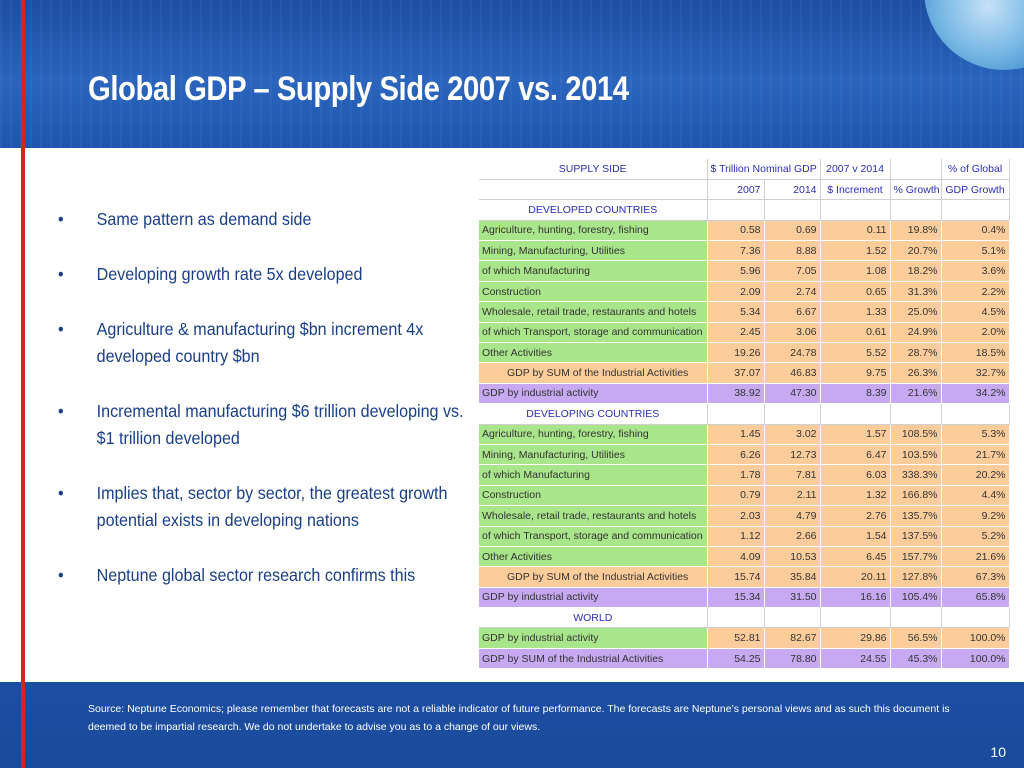 Image resolution: width=1024 pixels, height=768 pixels. What do you see at coordinates (736, 190) in the screenshot?
I see `header-2007: 2007` at bounding box center [736, 190].